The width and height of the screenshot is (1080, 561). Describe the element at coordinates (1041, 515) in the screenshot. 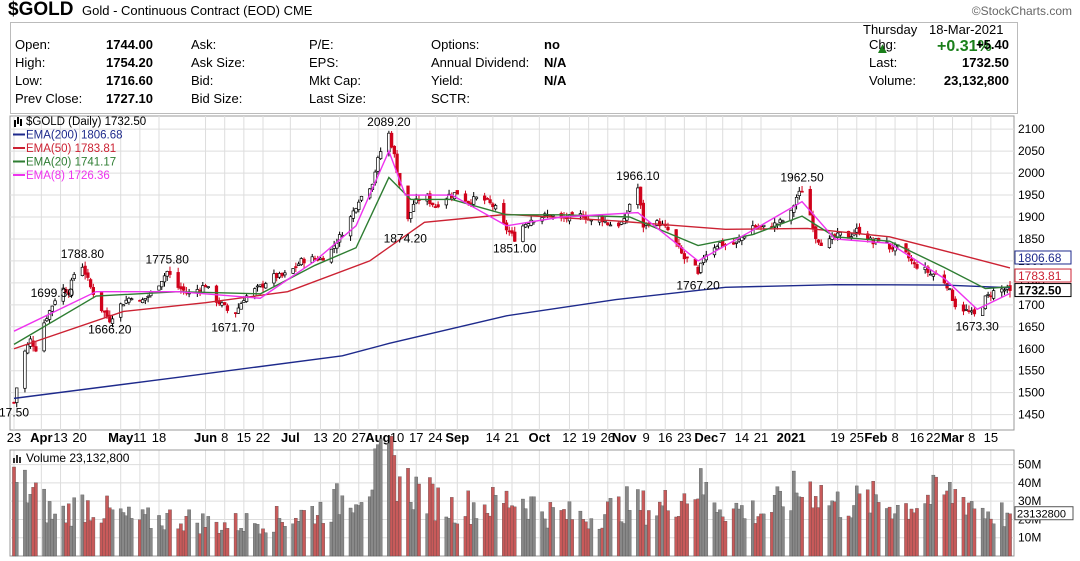

I see `volume-value-tag: 23132800` at that location.